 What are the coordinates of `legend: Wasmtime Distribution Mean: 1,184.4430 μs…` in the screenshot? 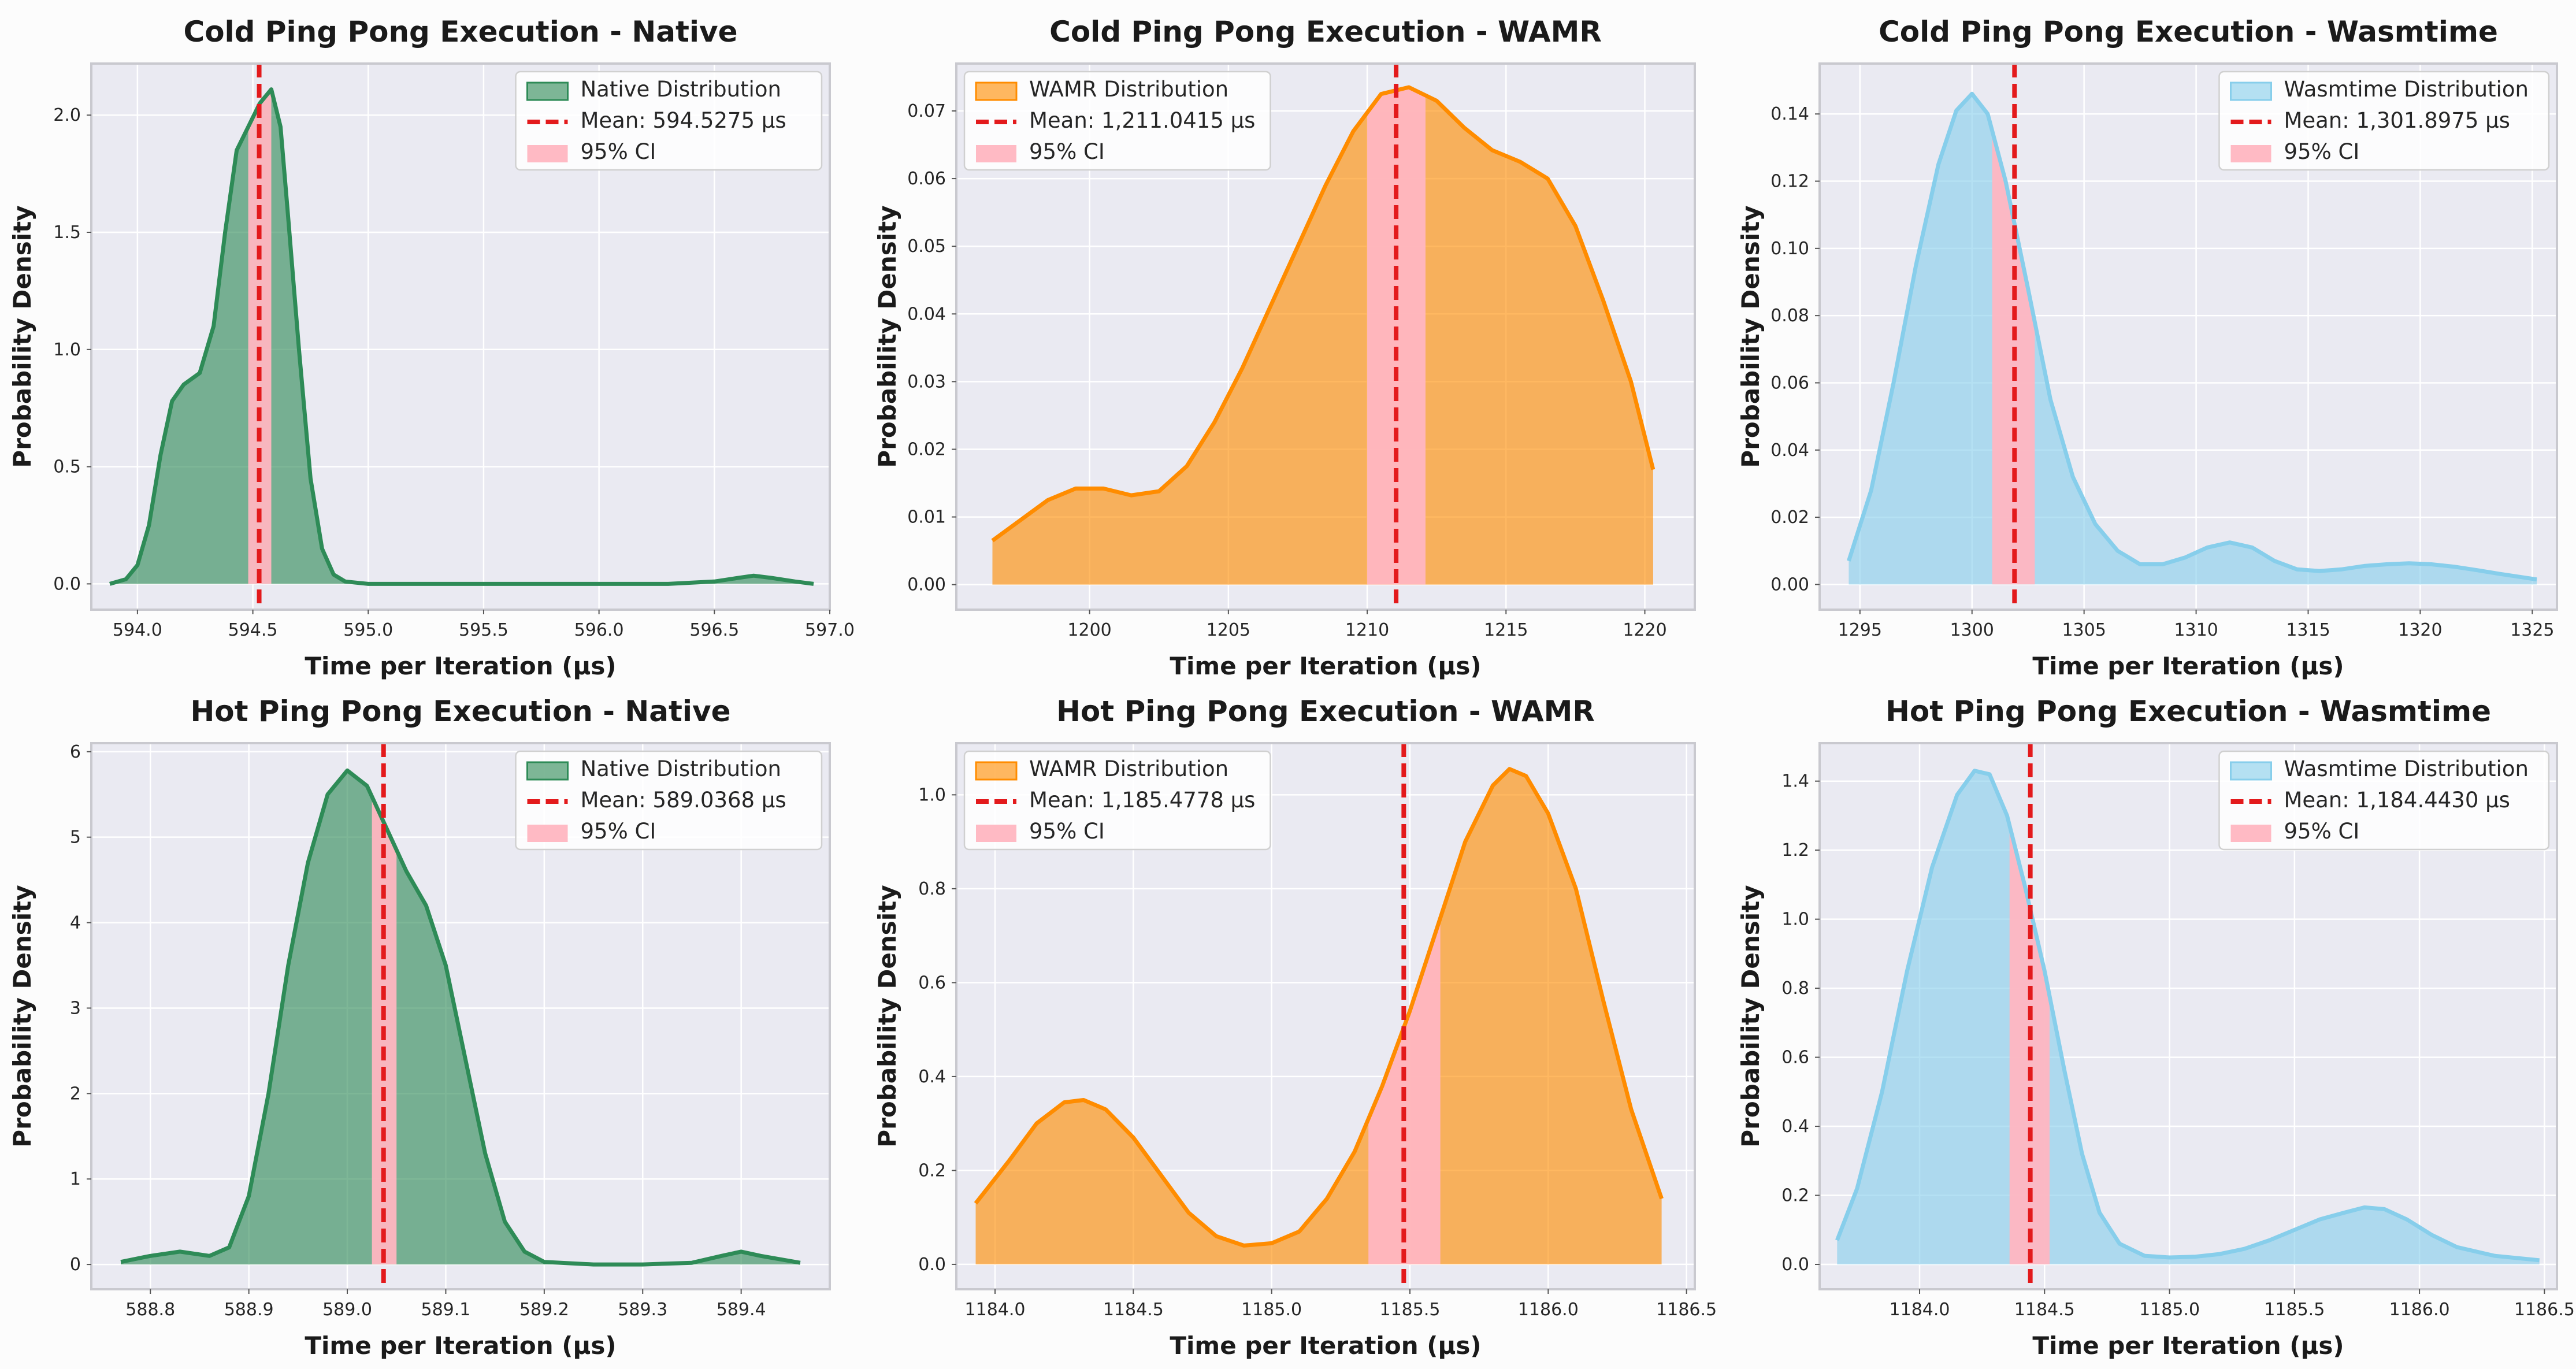 It's located at (2384, 800).